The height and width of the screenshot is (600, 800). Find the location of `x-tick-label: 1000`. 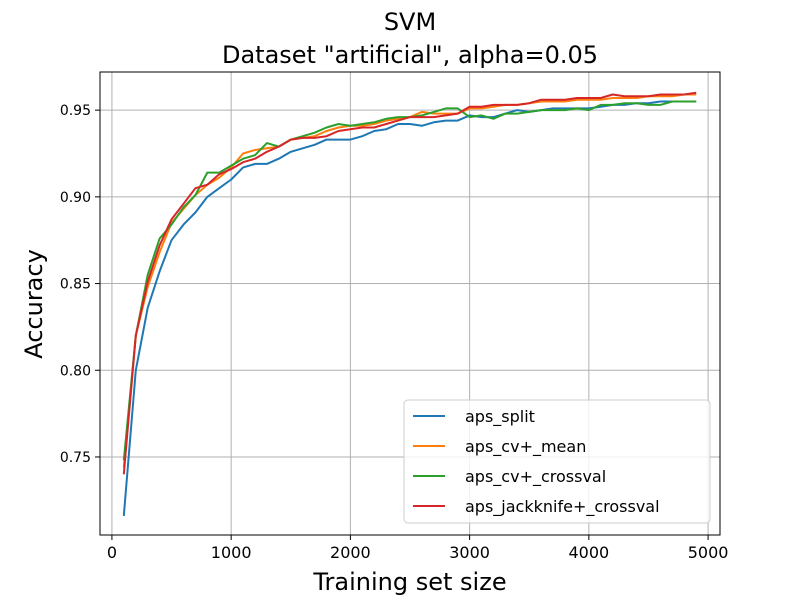

x-tick-label: 1000 is located at coordinates (231, 552).